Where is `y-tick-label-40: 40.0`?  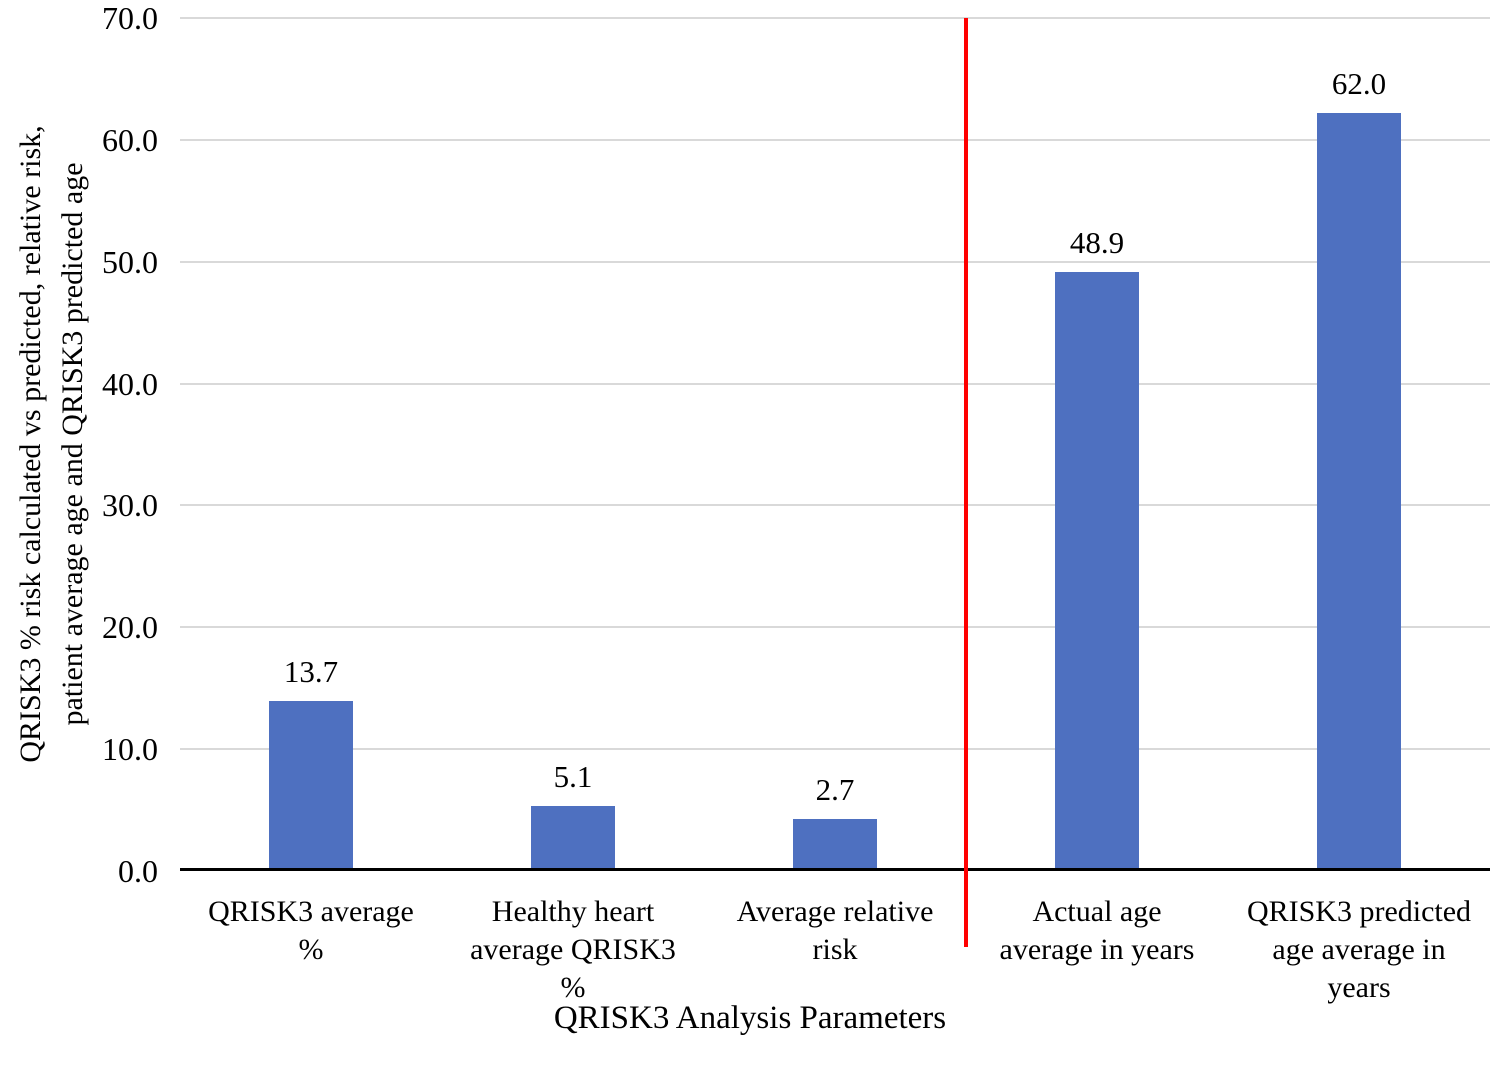 y-tick-label-40: 40.0 is located at coordinates (130, 383).